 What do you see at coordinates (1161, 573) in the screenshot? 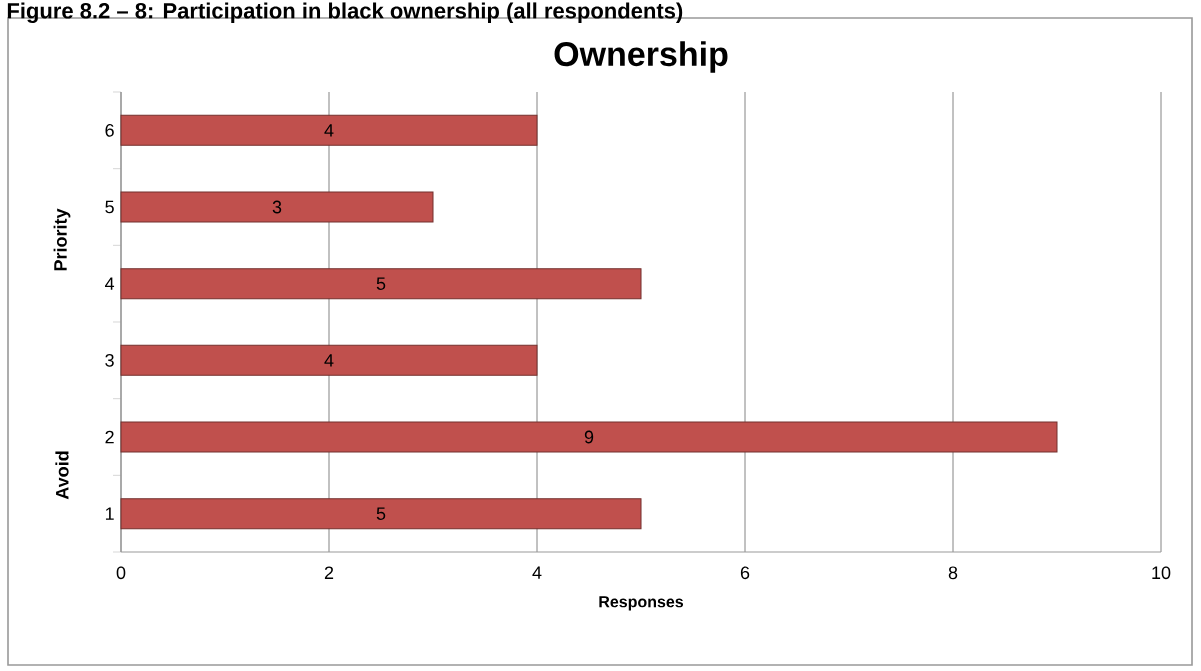
I see `x-tick-label: 10` at bounding box center [1161, 573].